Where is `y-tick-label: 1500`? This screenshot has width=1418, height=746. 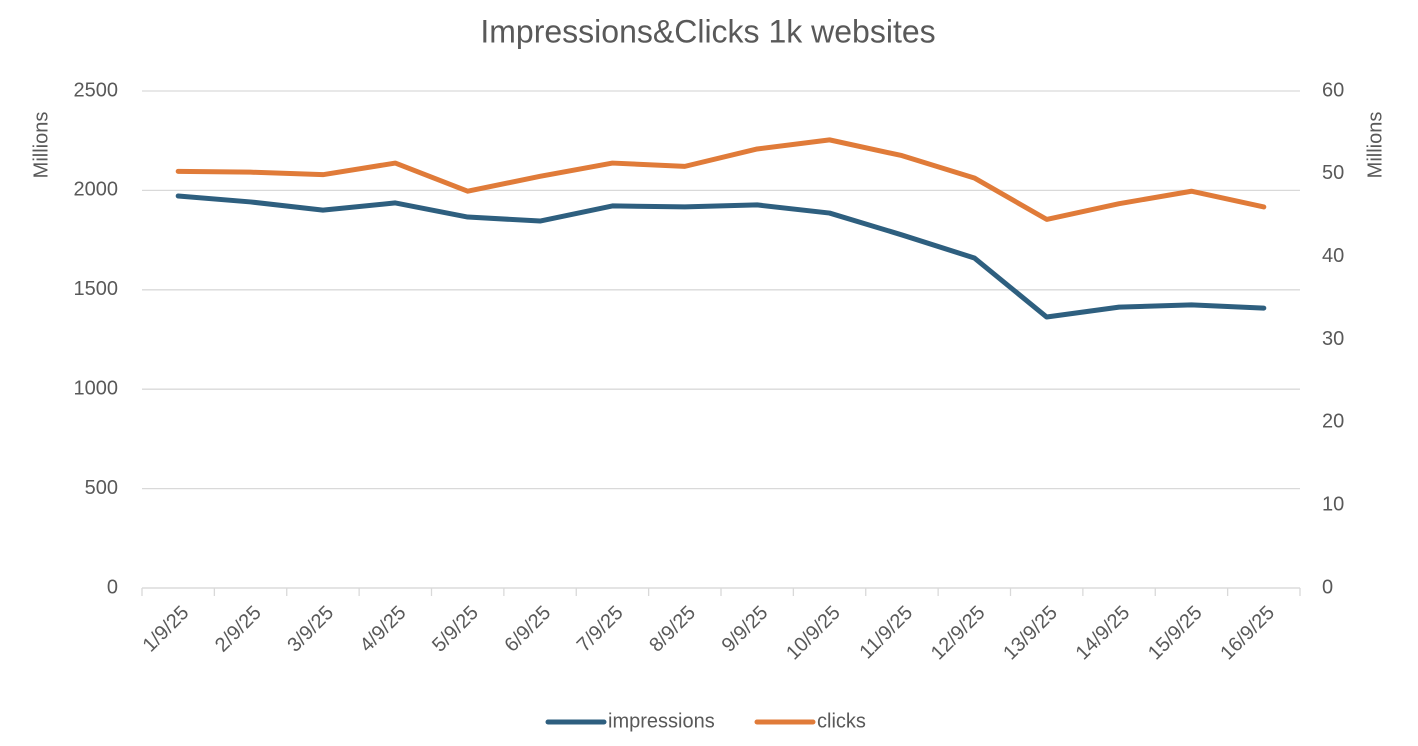 y-tick-label: 1500 is located at coordinates (96, 289).